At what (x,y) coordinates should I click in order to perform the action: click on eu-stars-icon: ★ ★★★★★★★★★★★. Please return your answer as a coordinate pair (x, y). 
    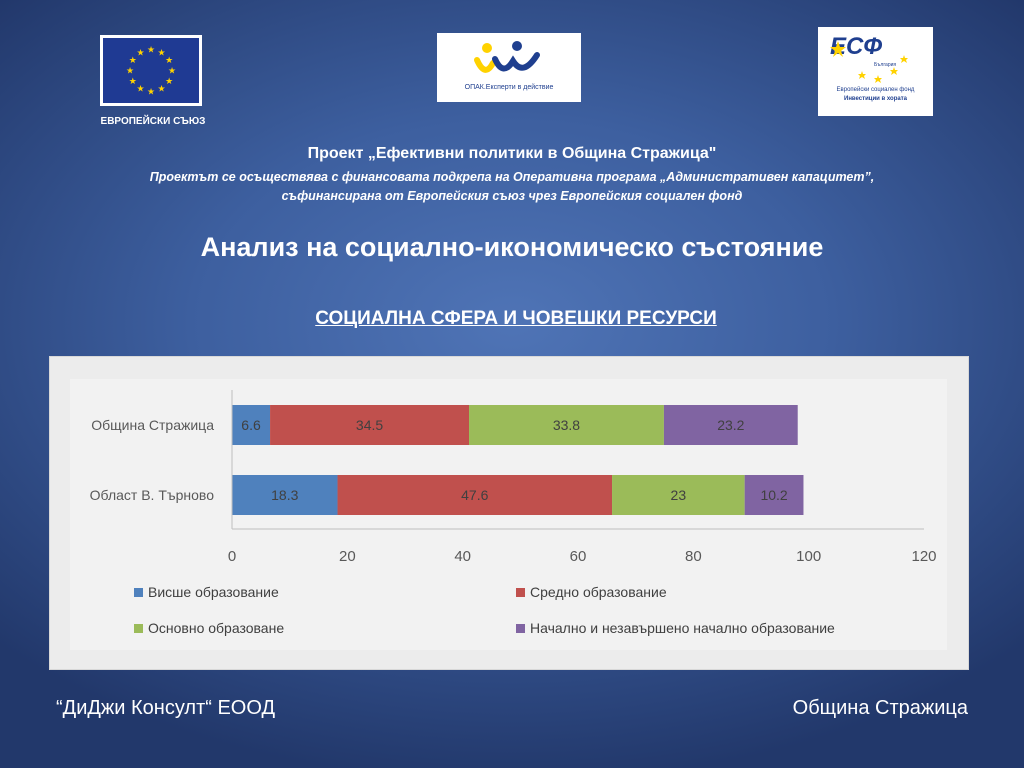
    Looking at the image, I should click on (151, 72).